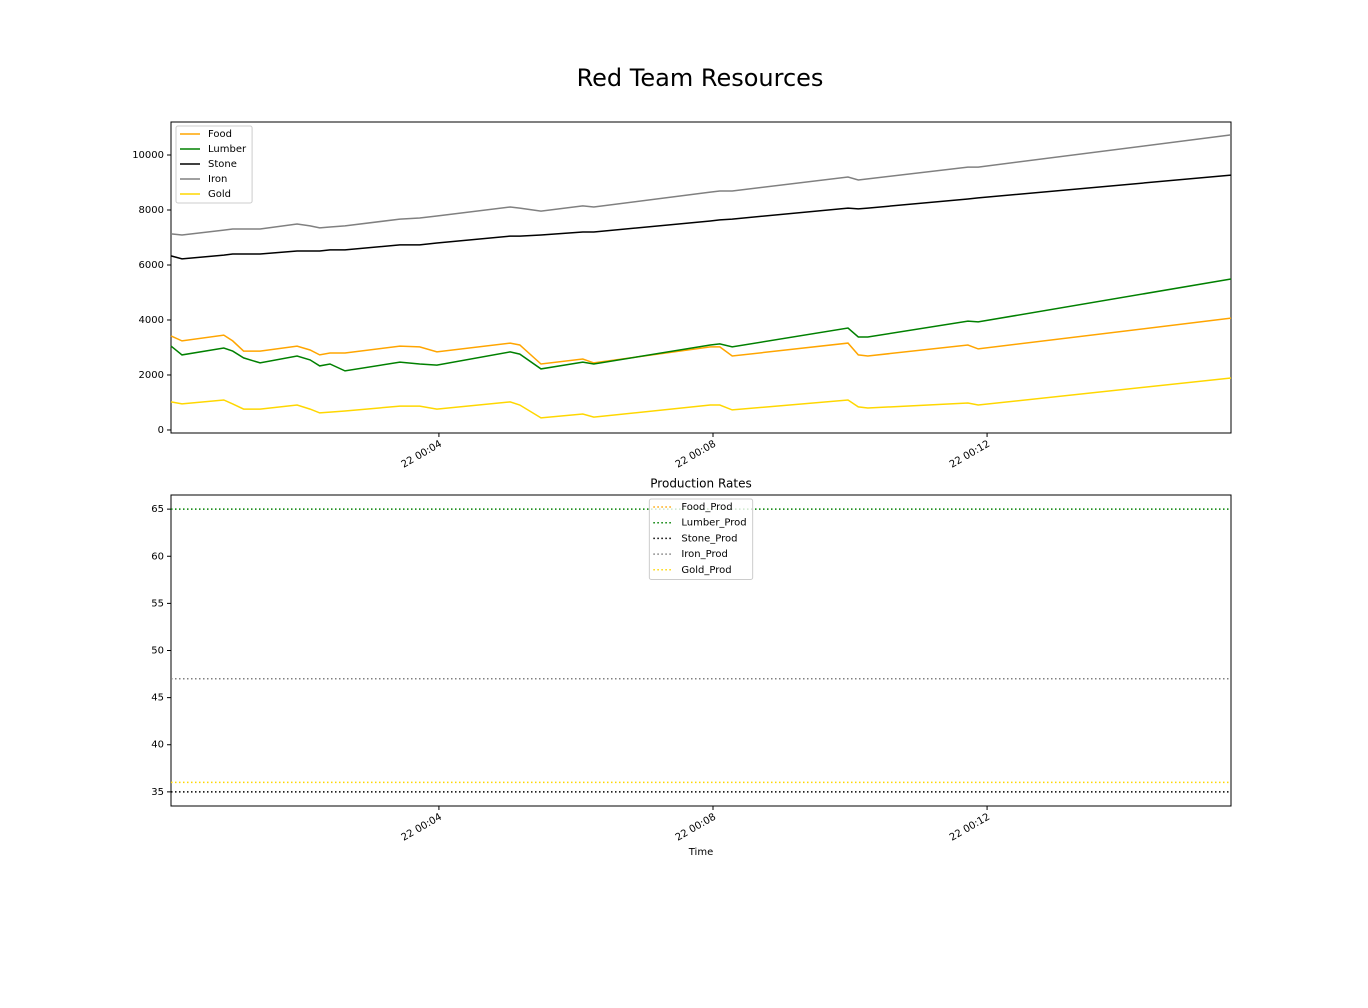  What do you see at coordinates (151, 265) in the screenshot?
I see `y-tick-label: 6000` at bounding box center [151, 265].